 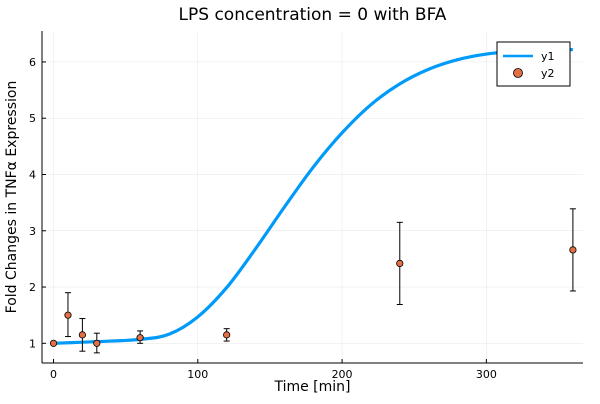 I want to click on legend-label-y2: y2, so click(x=548, y=73).